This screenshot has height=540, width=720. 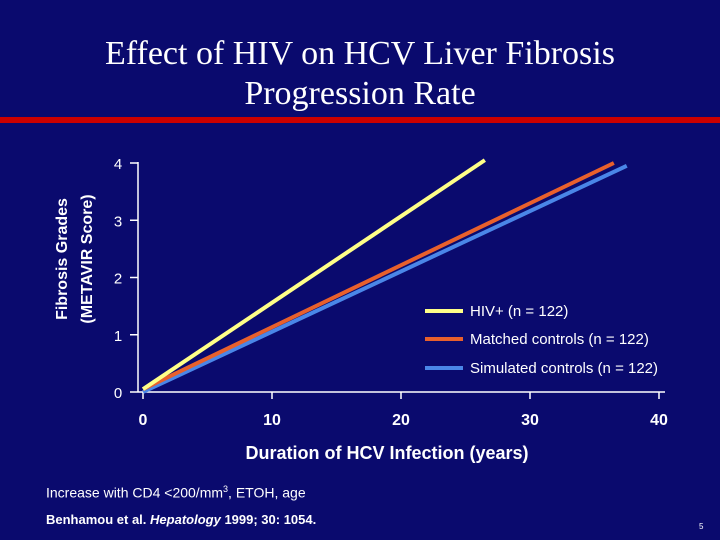 What do you see at coordinates (226, 489) in the screenshot?
I see `footnote-superscript: 3` at bounding box center [226, 489].